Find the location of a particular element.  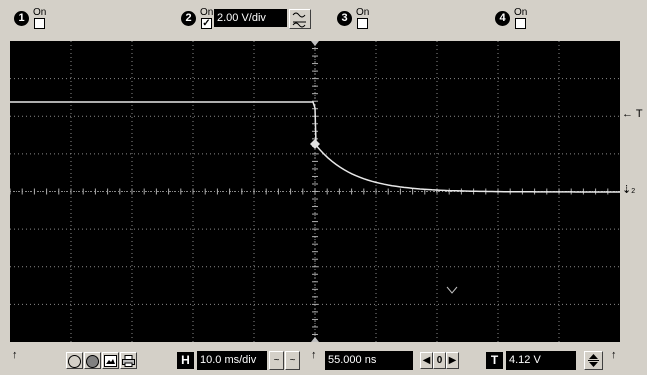

print-button is located at coordinates (128, 360).